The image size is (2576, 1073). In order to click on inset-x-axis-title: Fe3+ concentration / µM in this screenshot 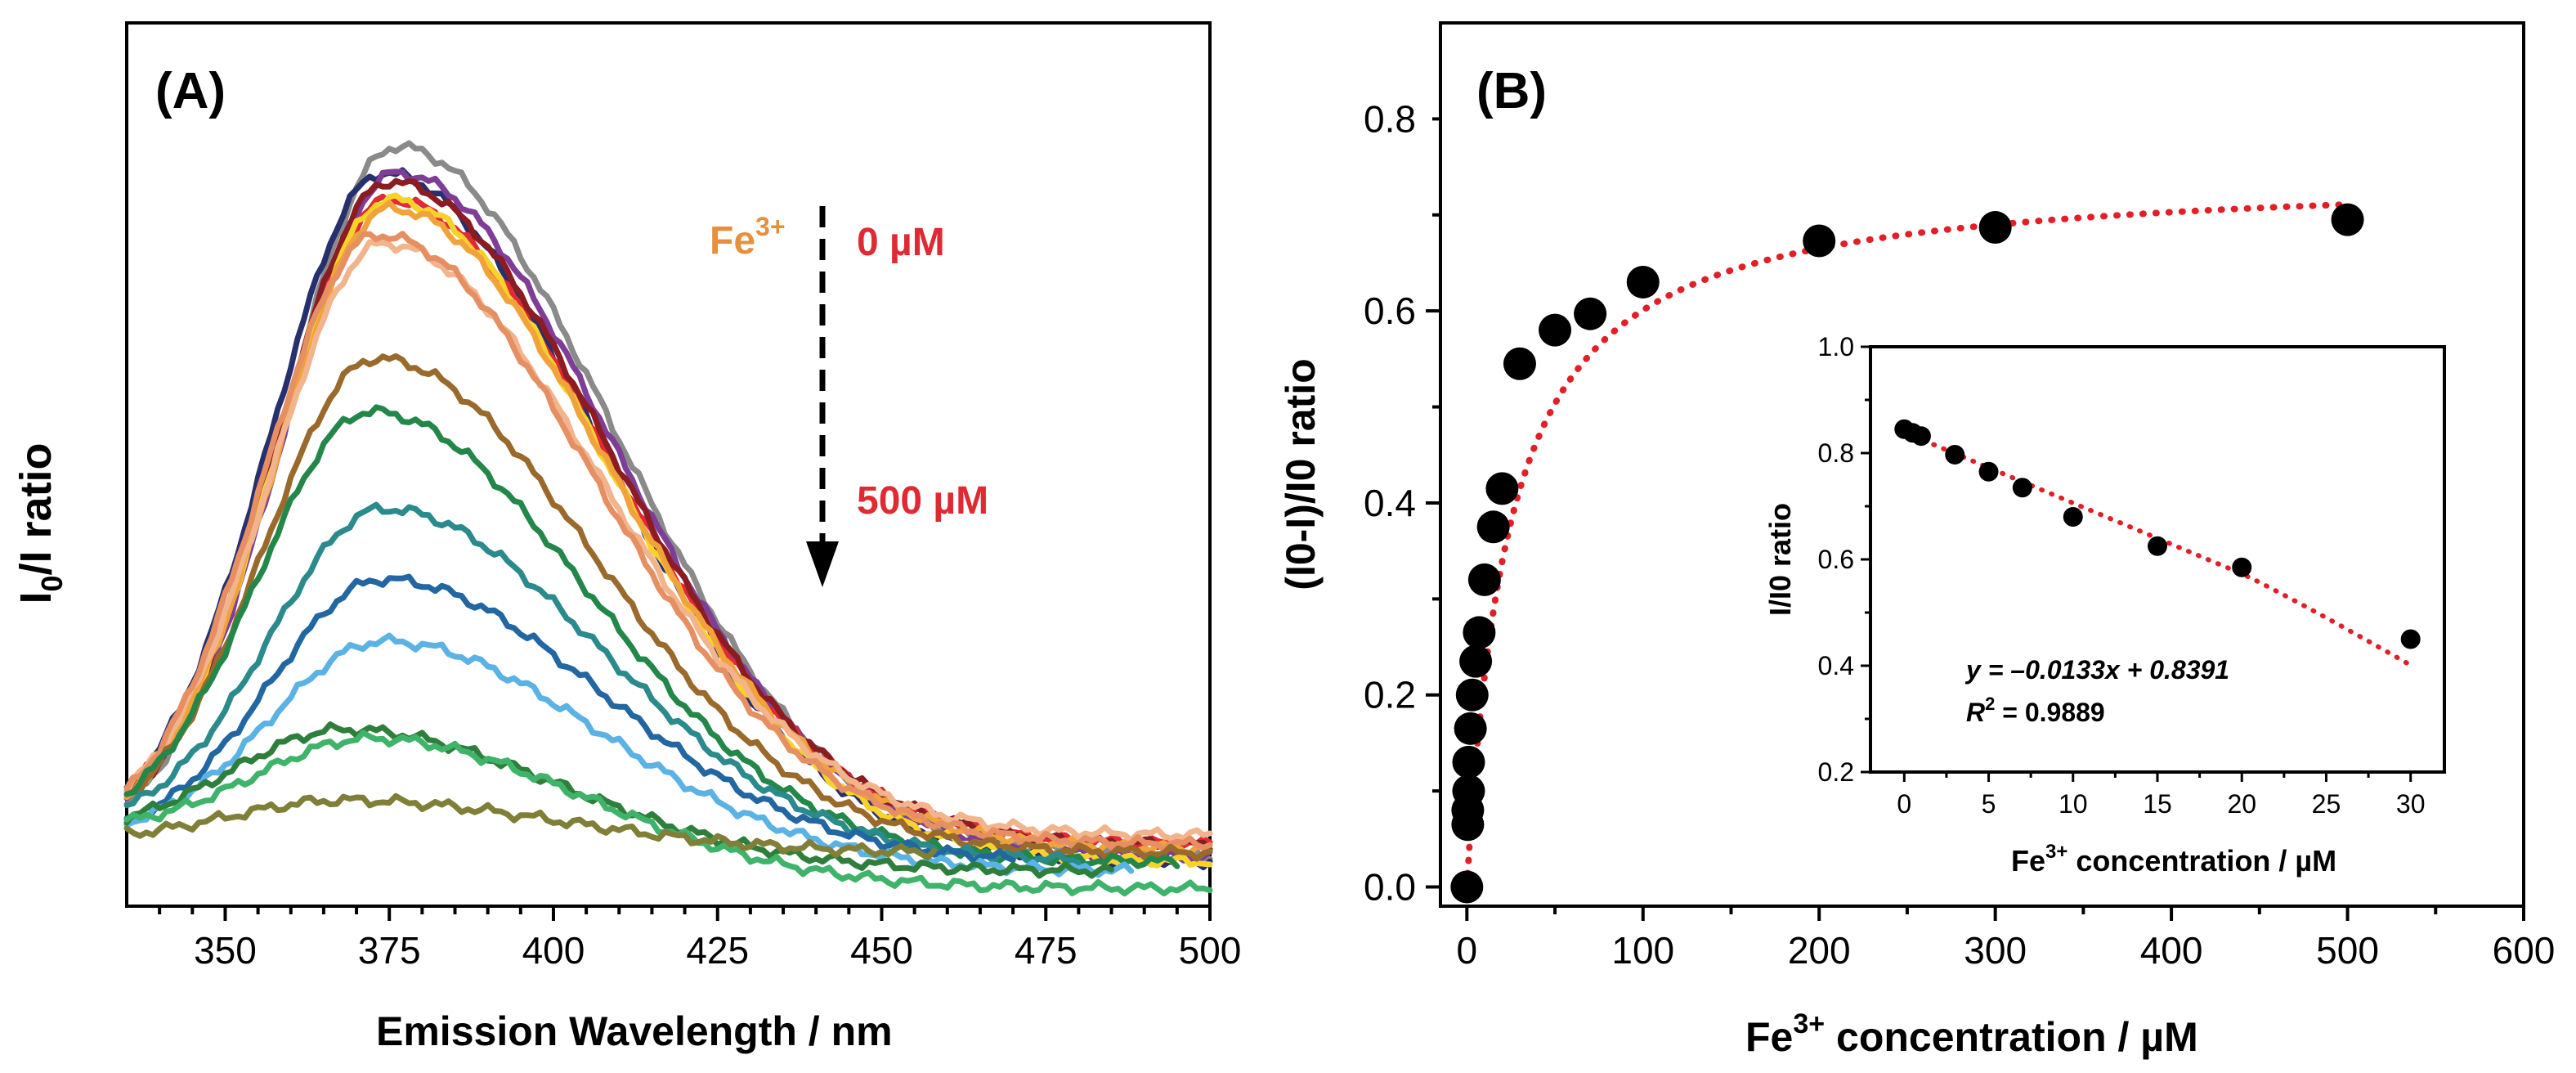, I will do `click(2173, 859)`.